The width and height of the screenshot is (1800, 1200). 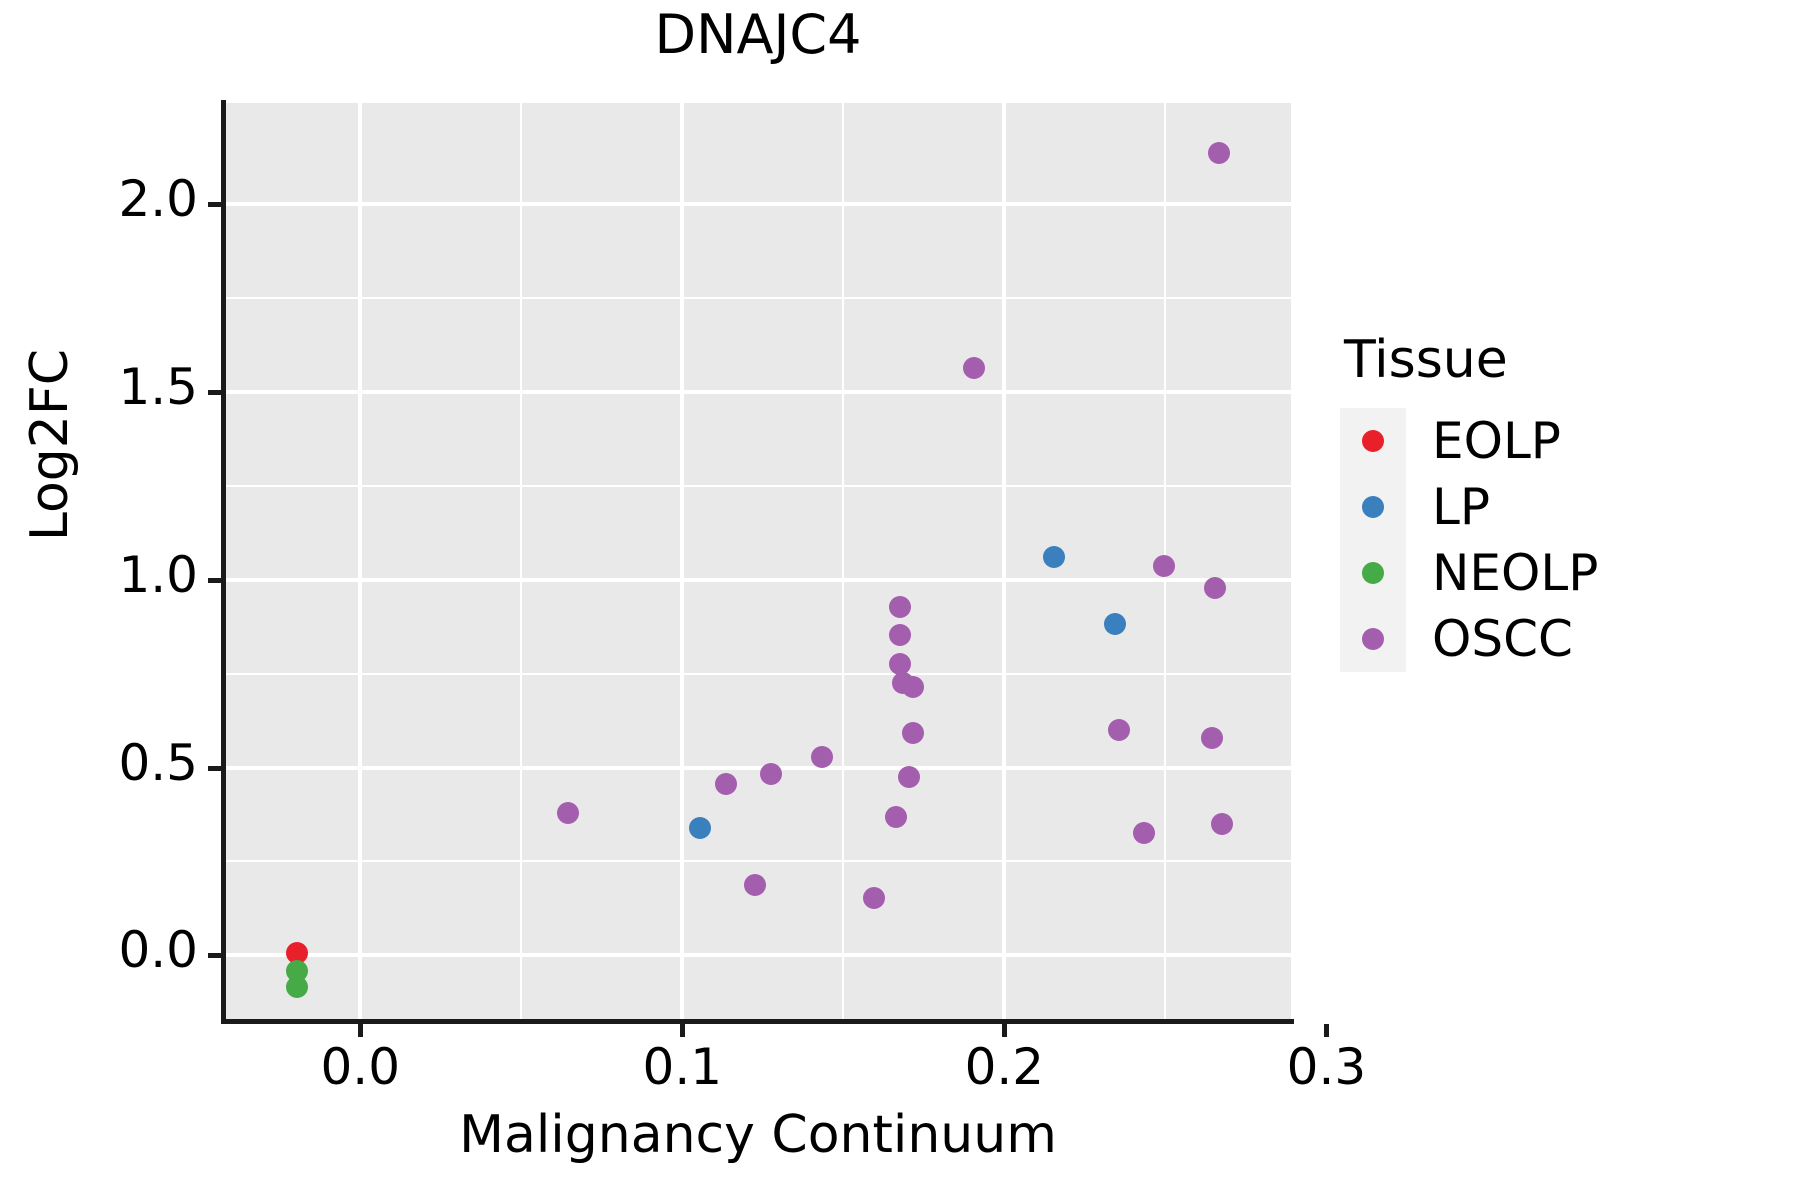 I want to click on y-axis-tick-label: 1.0, so click(x=158, y=574).